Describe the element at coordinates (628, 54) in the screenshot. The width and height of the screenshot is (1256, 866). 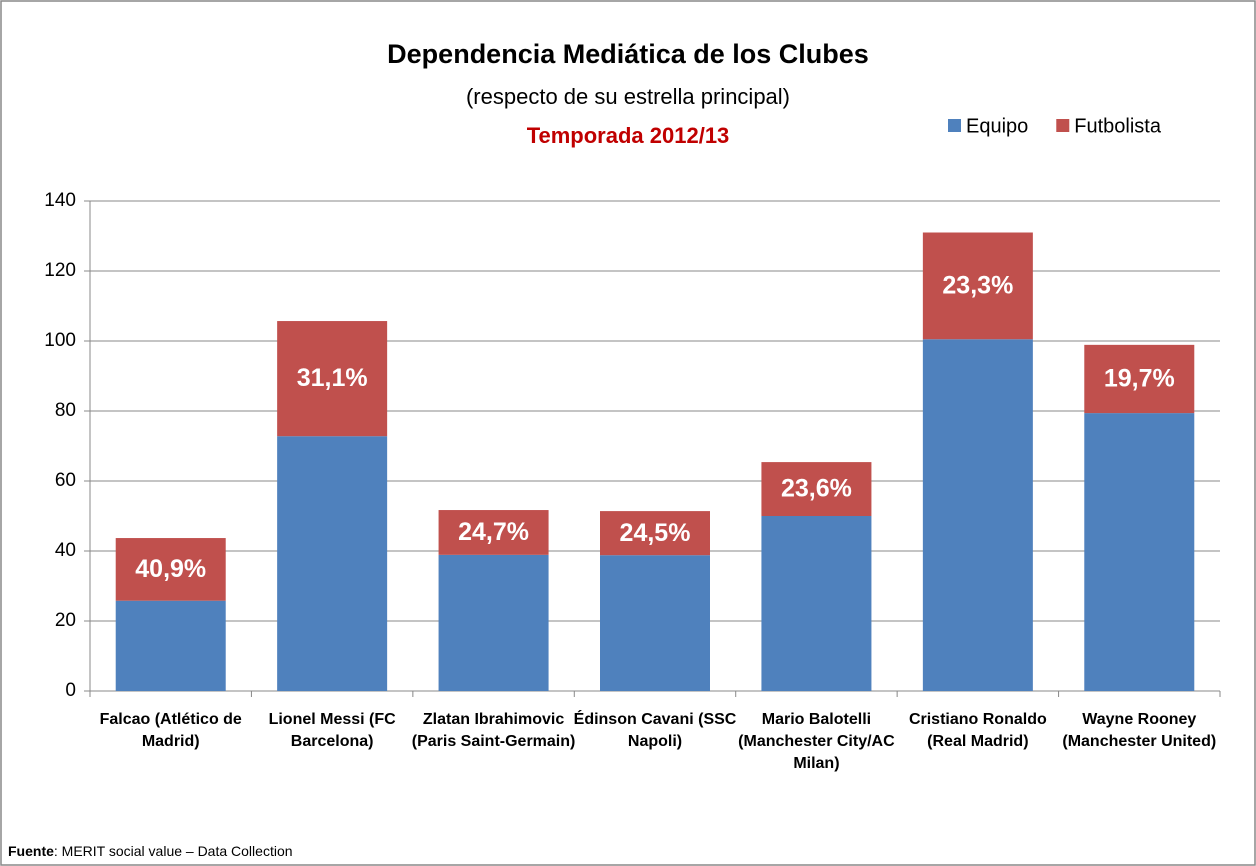
I see `chart-title: Dependencia Mediática de los Clubes` at that location.